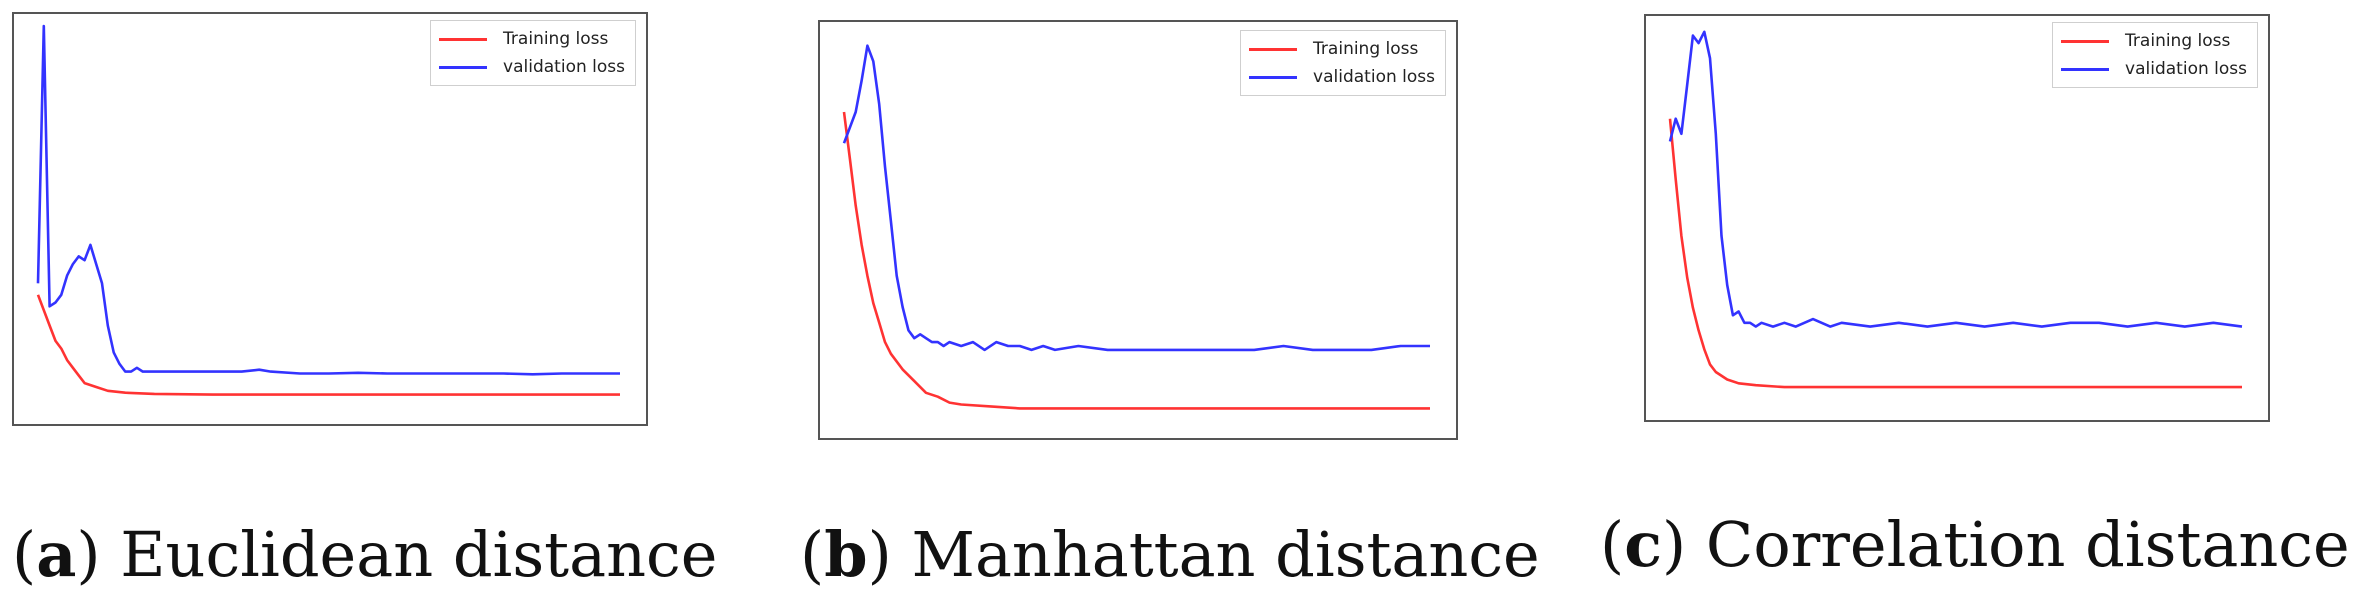 The width and height of the screenshot is (2377, 615). Describe the element at coordinates (2027, 544) in the screenshot. I see `caption-text-c: Correlation distance` at that location.